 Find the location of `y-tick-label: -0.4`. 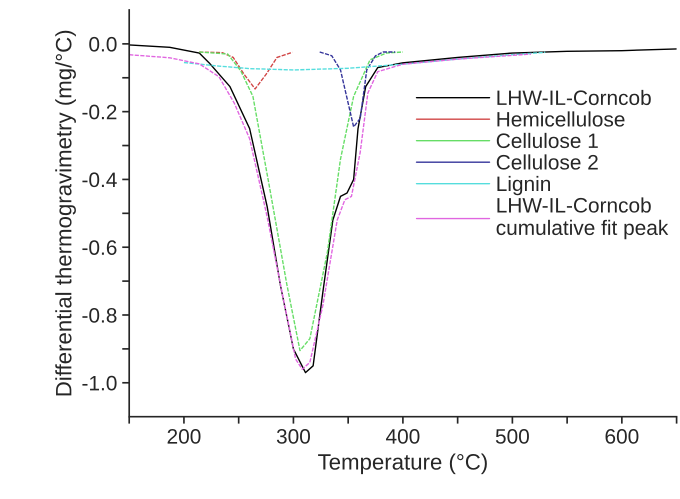

y-tick-label: -0.4 is located at coordinates (99, 180).